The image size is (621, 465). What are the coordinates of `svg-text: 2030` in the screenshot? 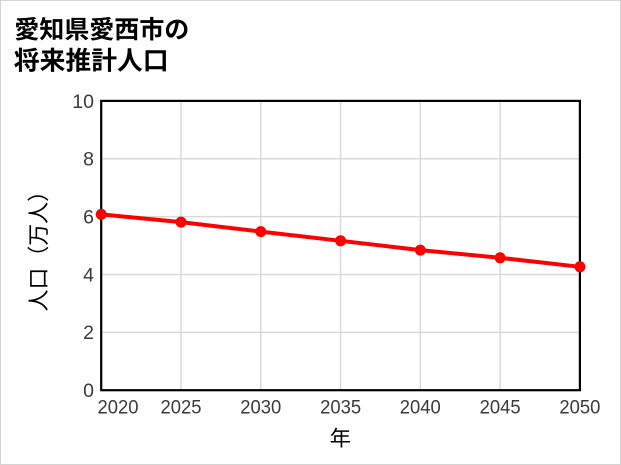 It's located at (260, 407).